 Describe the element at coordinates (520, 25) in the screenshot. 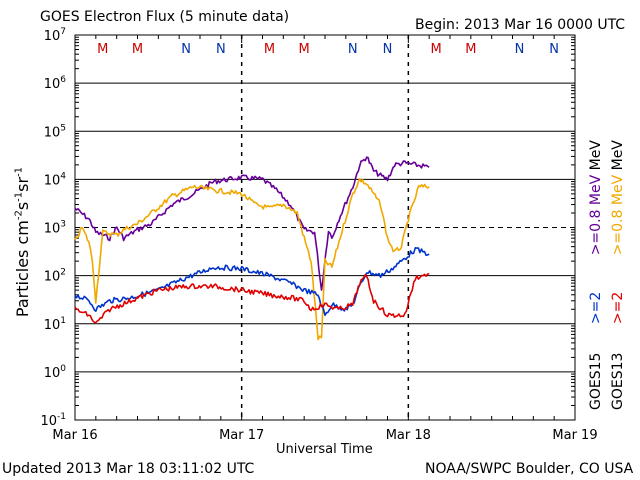

I see `begin-date: Begin: 2013 Mar 16 0000 UTC` at that location.